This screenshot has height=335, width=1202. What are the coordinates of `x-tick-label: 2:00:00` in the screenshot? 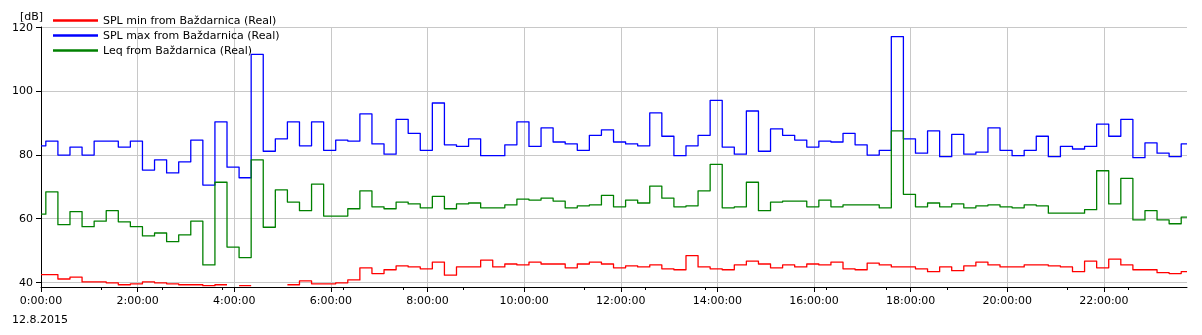 It's located at (137, 300).